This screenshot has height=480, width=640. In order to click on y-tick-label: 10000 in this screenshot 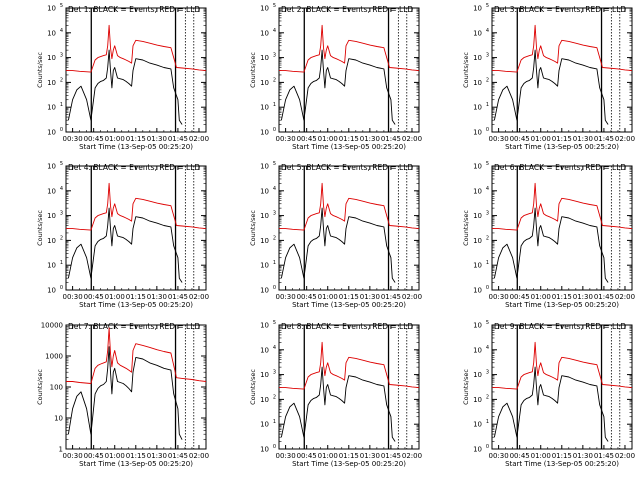, I will do `click(52, 326)`.